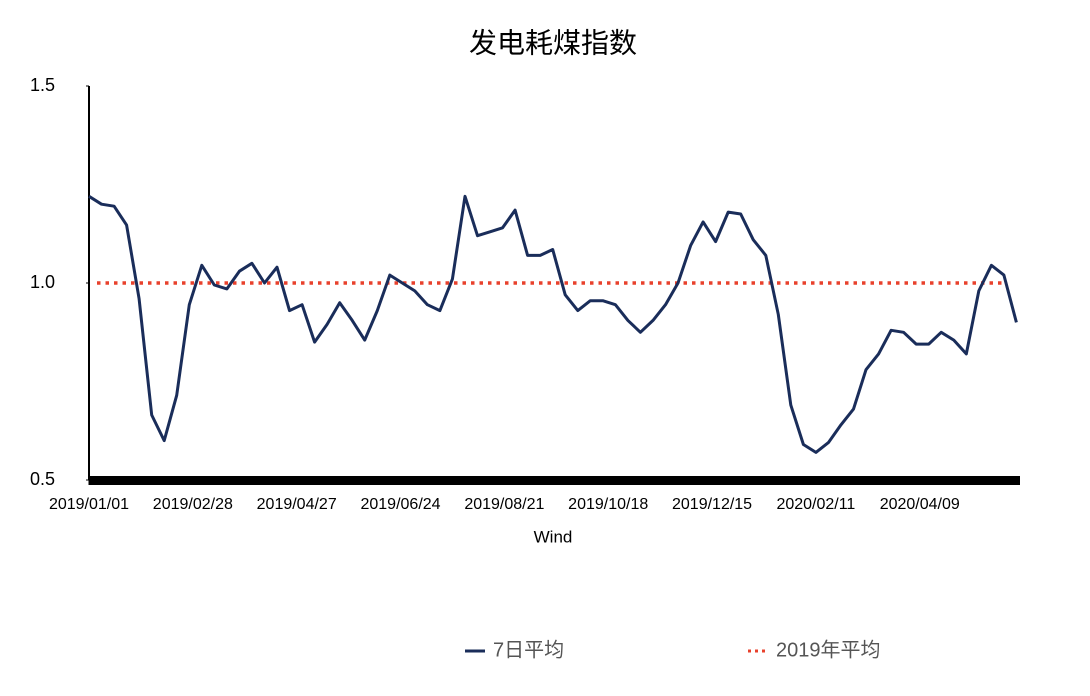 The image size is (1090, 696). Describe the element at coordinates (504, 504) in the screenshot. I see `x-tick-label: 2019/08/21` at that location.